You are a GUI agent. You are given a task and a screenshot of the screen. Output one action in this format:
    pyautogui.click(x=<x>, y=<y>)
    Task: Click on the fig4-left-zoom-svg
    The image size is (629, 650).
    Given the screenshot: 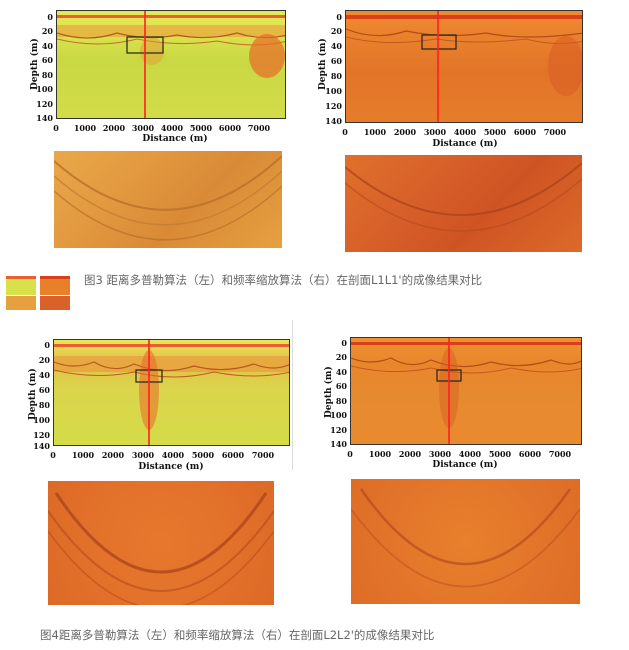 What is the action you would take?
    pyautogui.click(x=161, y=548)
    